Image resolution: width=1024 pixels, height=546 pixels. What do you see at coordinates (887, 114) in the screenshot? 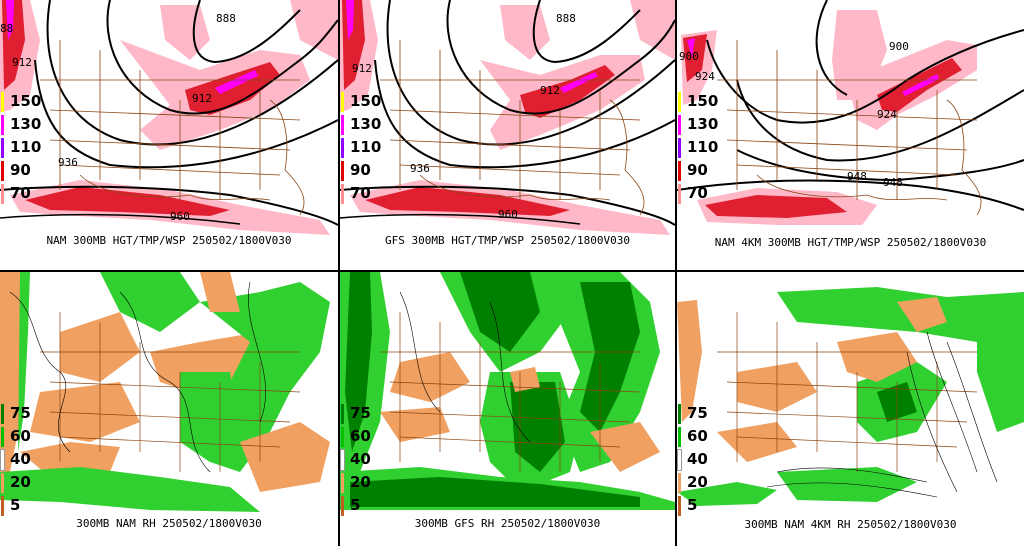
I see `height-label-924-east: 924` at bounding box center [887, 114].